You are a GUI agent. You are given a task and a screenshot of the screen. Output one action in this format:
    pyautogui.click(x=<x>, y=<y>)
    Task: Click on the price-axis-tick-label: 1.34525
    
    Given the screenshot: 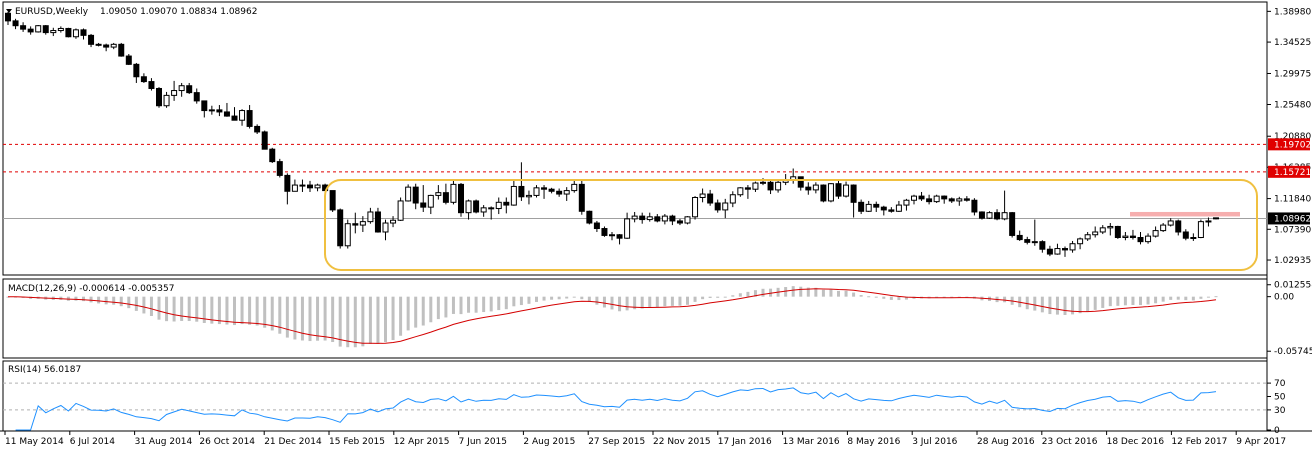 What is the action you would take?
    pyautogui.click(x=1292, y=43)
    